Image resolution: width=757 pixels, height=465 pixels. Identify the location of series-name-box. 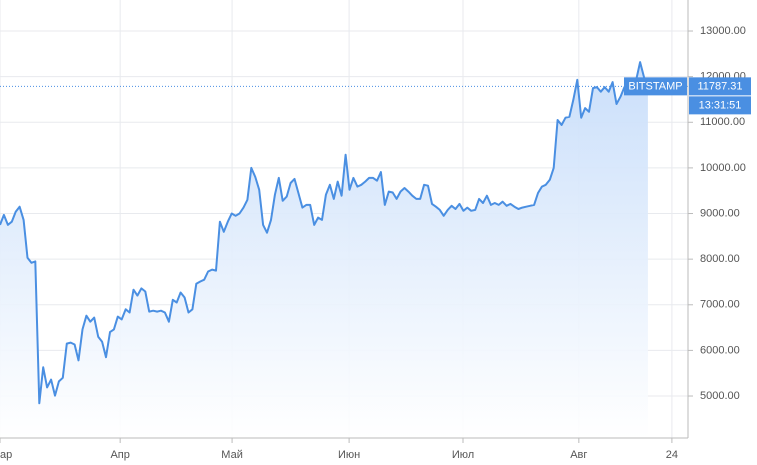
(655, 86).